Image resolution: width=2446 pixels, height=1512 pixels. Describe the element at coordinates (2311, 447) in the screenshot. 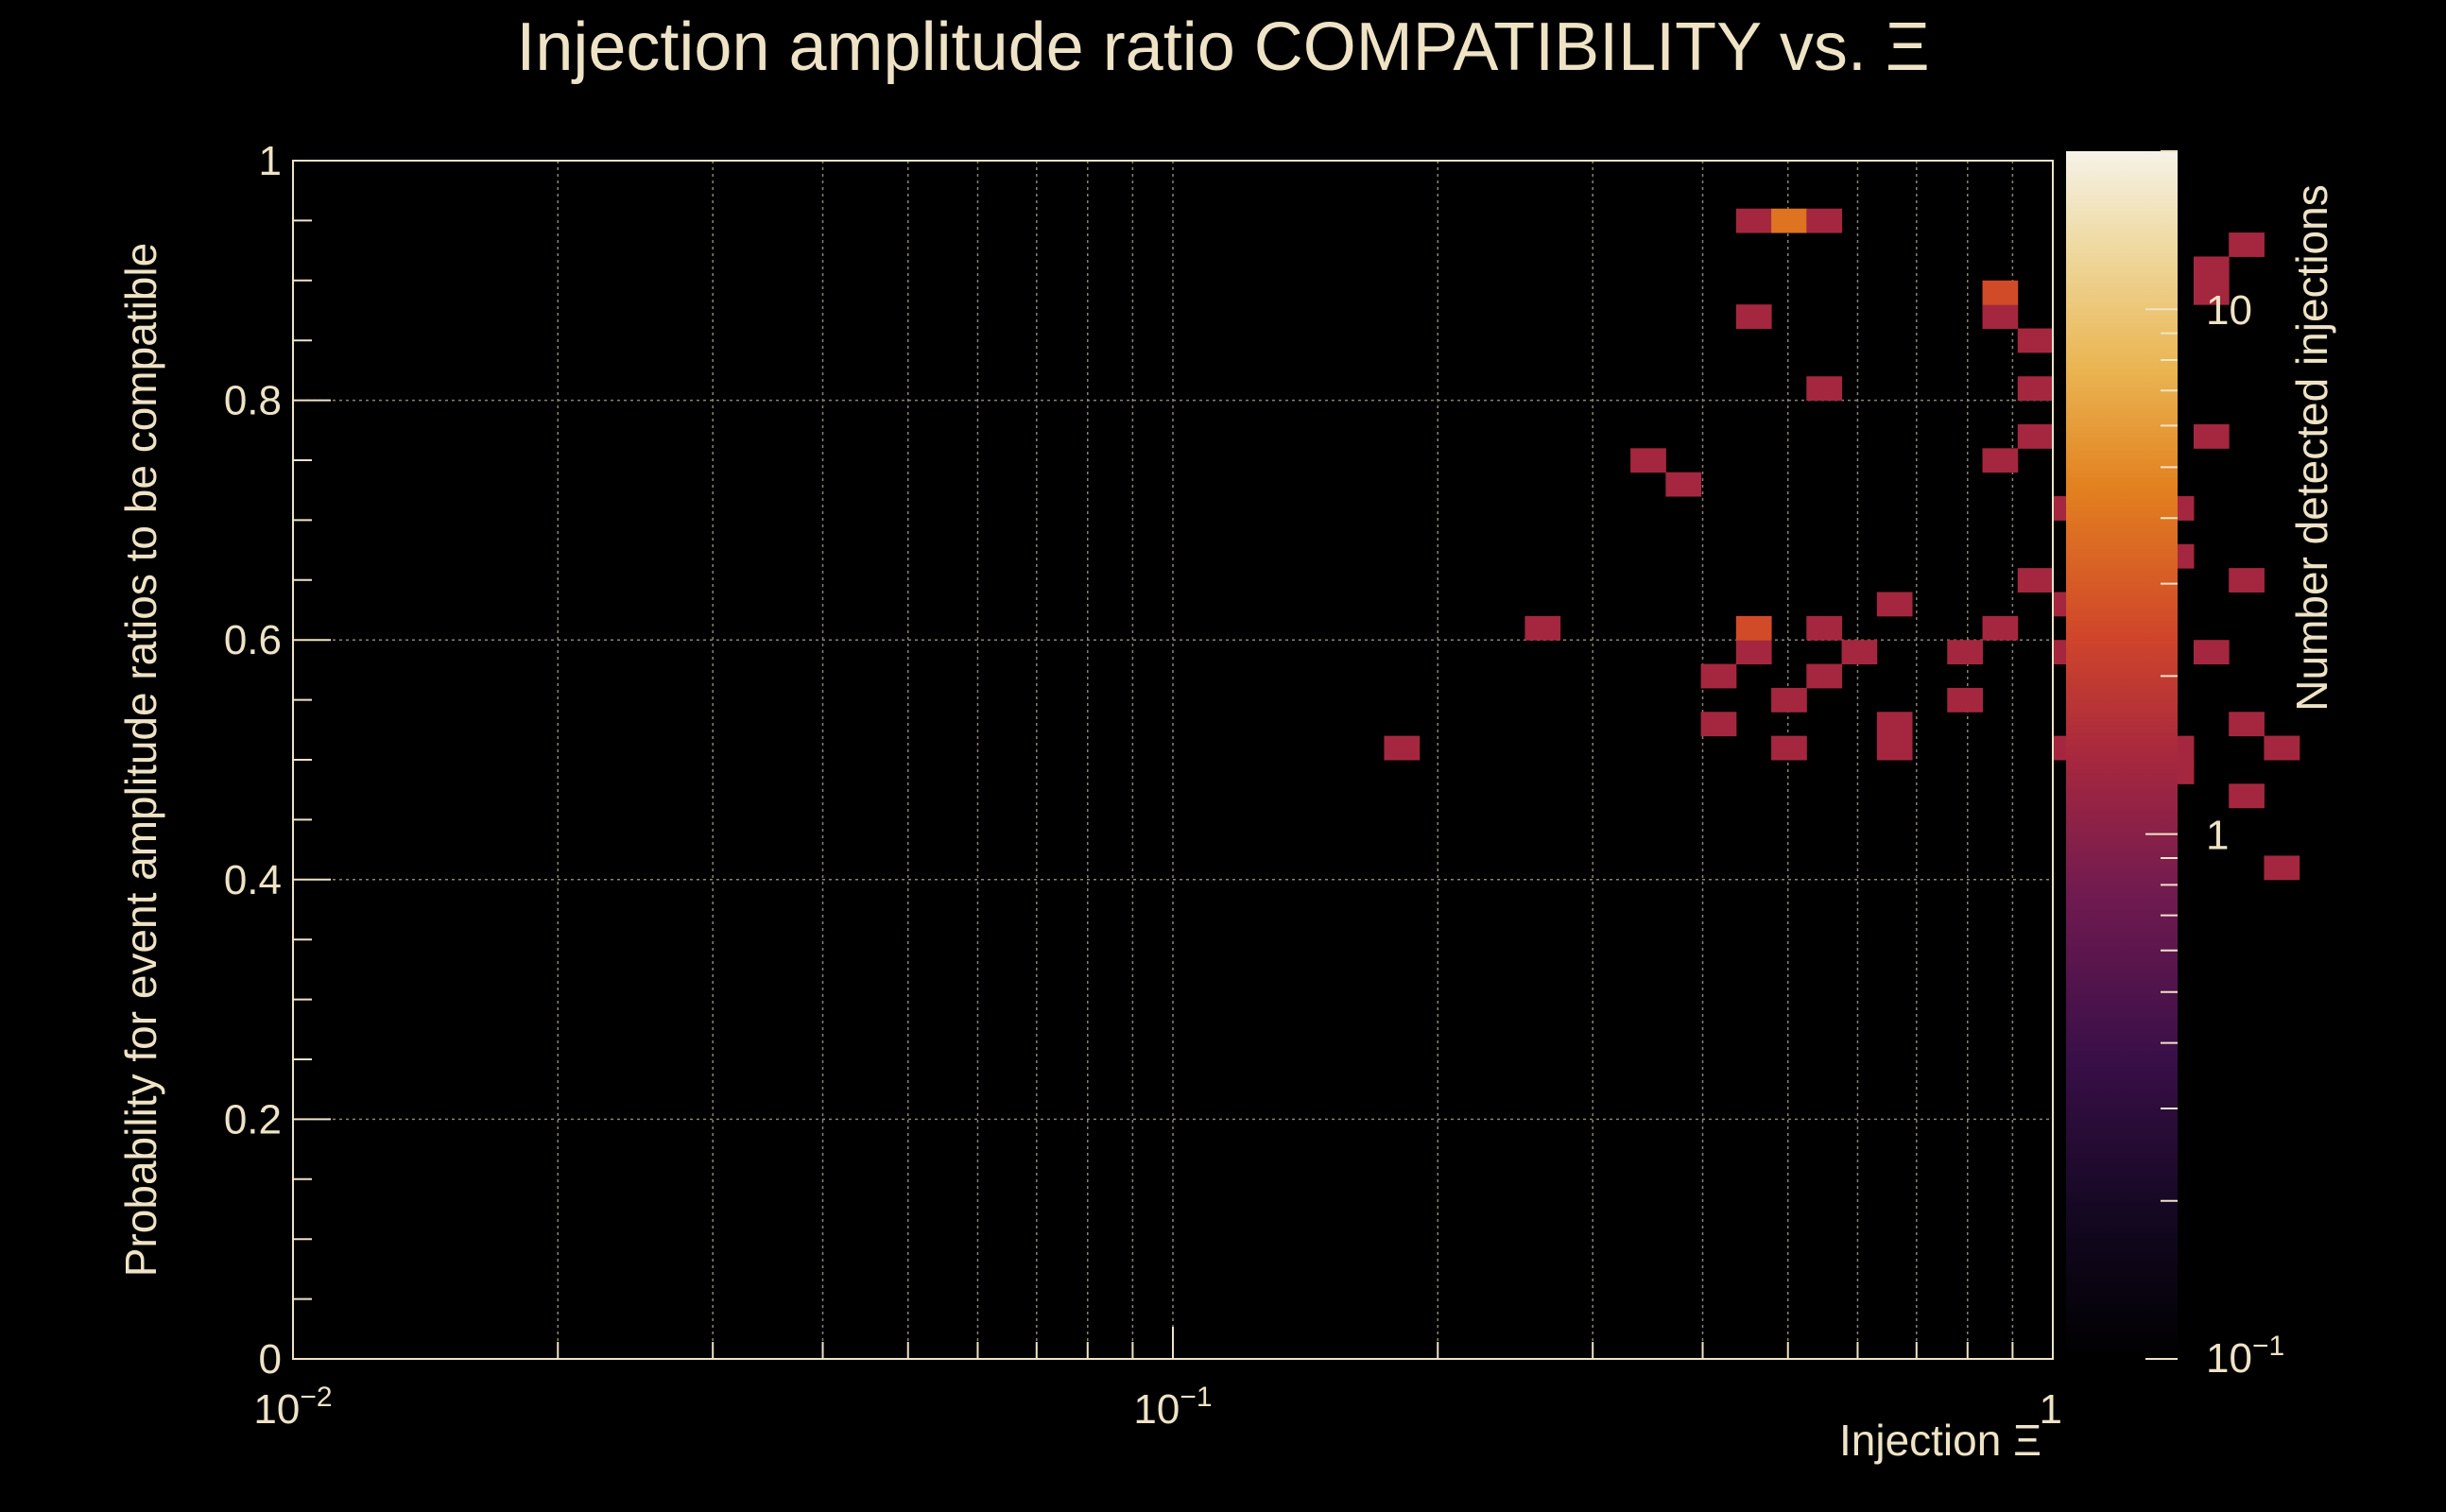

I see `colorbar-label: Number detected injections` at that location.